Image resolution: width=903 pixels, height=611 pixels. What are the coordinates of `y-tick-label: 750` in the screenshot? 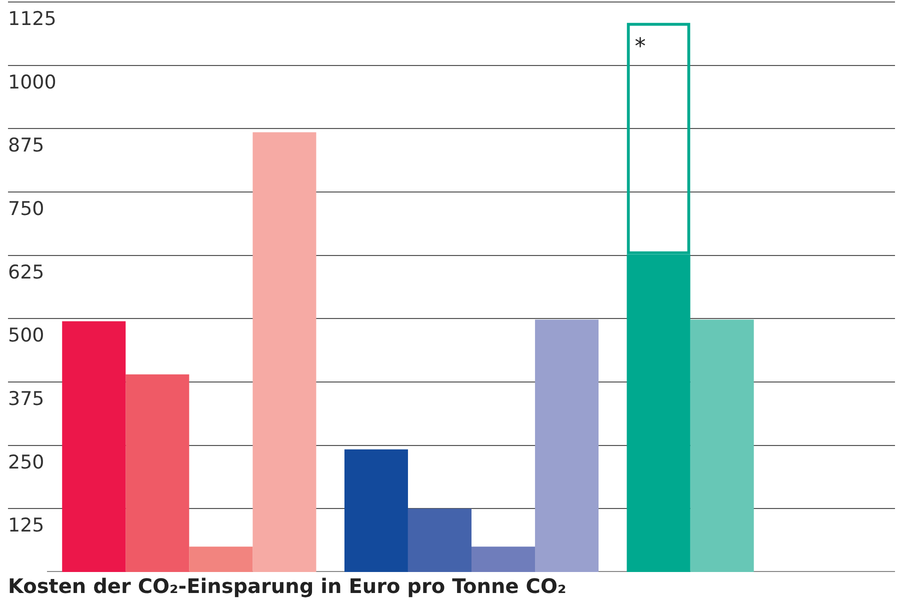 It's located at (26, 209).